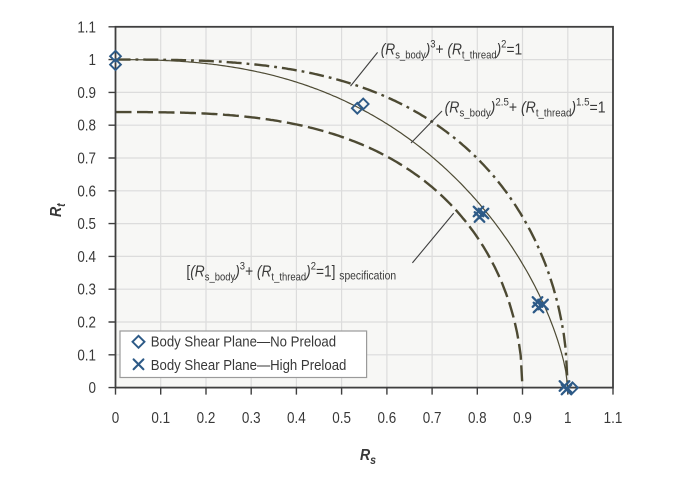  What do you see at coordinates (525, 108) in the screenshot?
I see `svg-text: (Rs_body)2.5+ (Rt_thread)1.5=1` at bounding box center [525, 108].